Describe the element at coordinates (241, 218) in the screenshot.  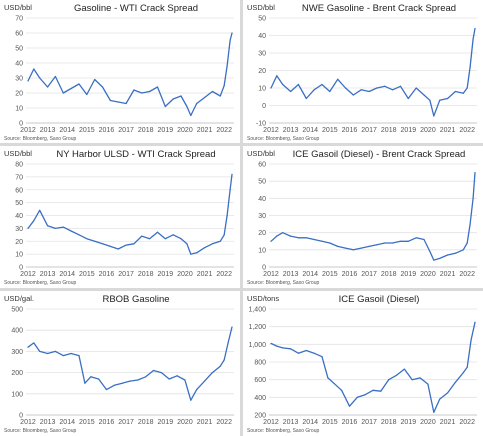
I see `divider-vertical` at that location.